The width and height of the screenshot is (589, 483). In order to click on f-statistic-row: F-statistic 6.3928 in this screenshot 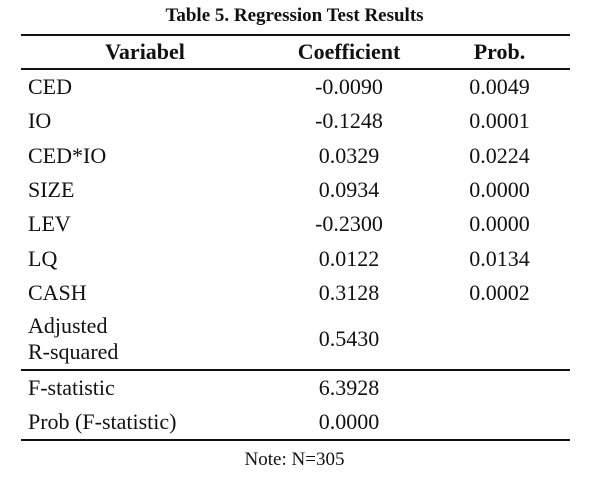, I will do `click(295, 387)`.